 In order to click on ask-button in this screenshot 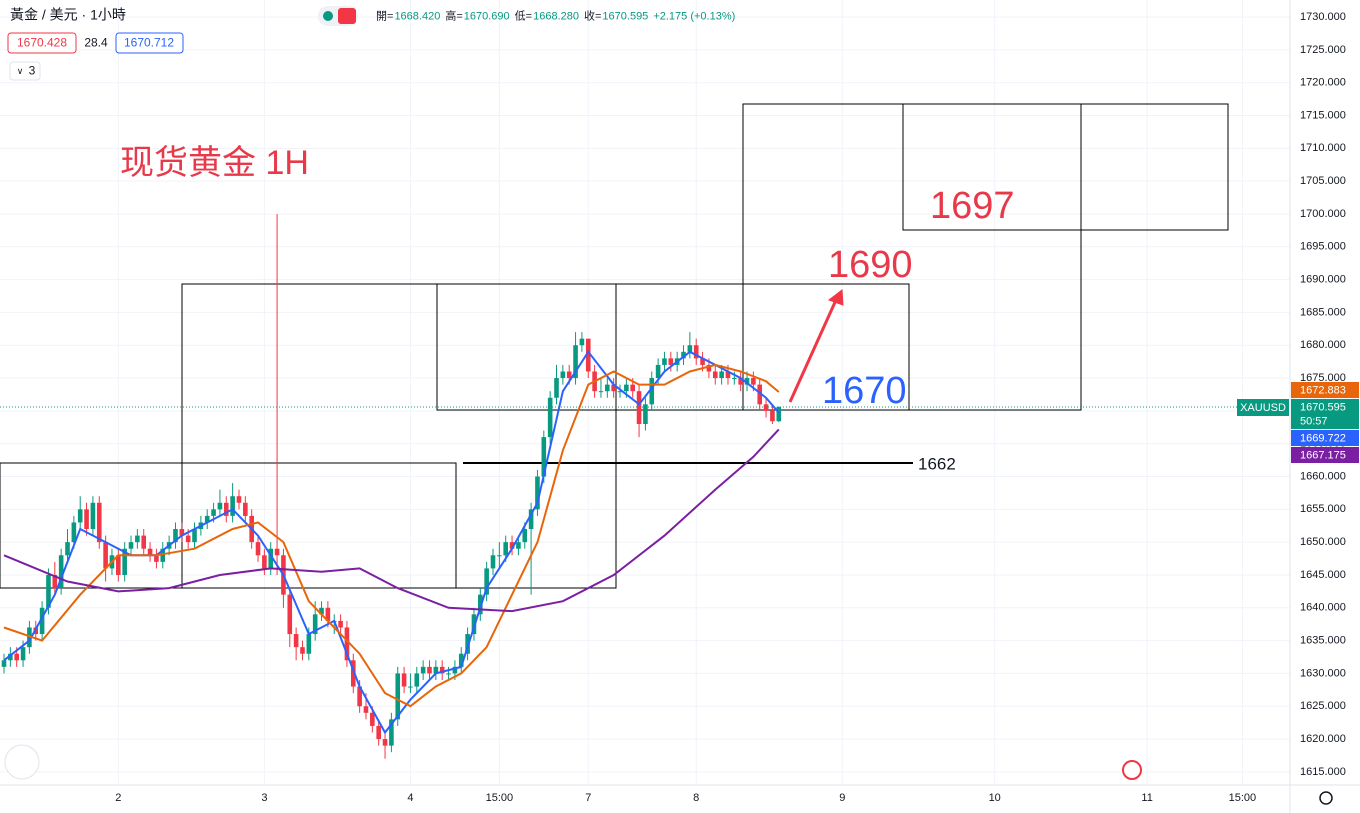, I will do `click(149, 43)`.